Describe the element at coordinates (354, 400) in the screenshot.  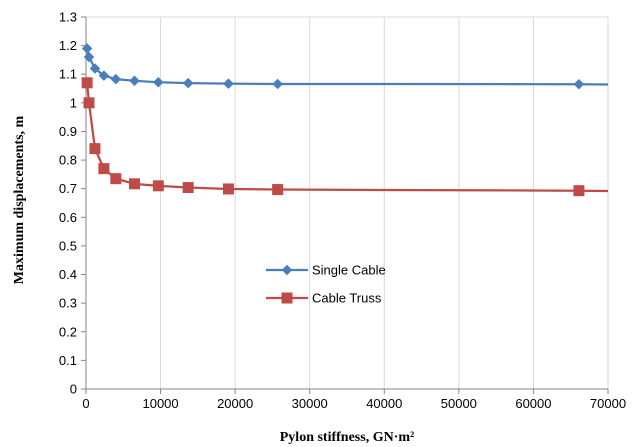
I see `x-axis-ticks: 0 10000 20000 30000 40000 50000 60000 70000` at that location.